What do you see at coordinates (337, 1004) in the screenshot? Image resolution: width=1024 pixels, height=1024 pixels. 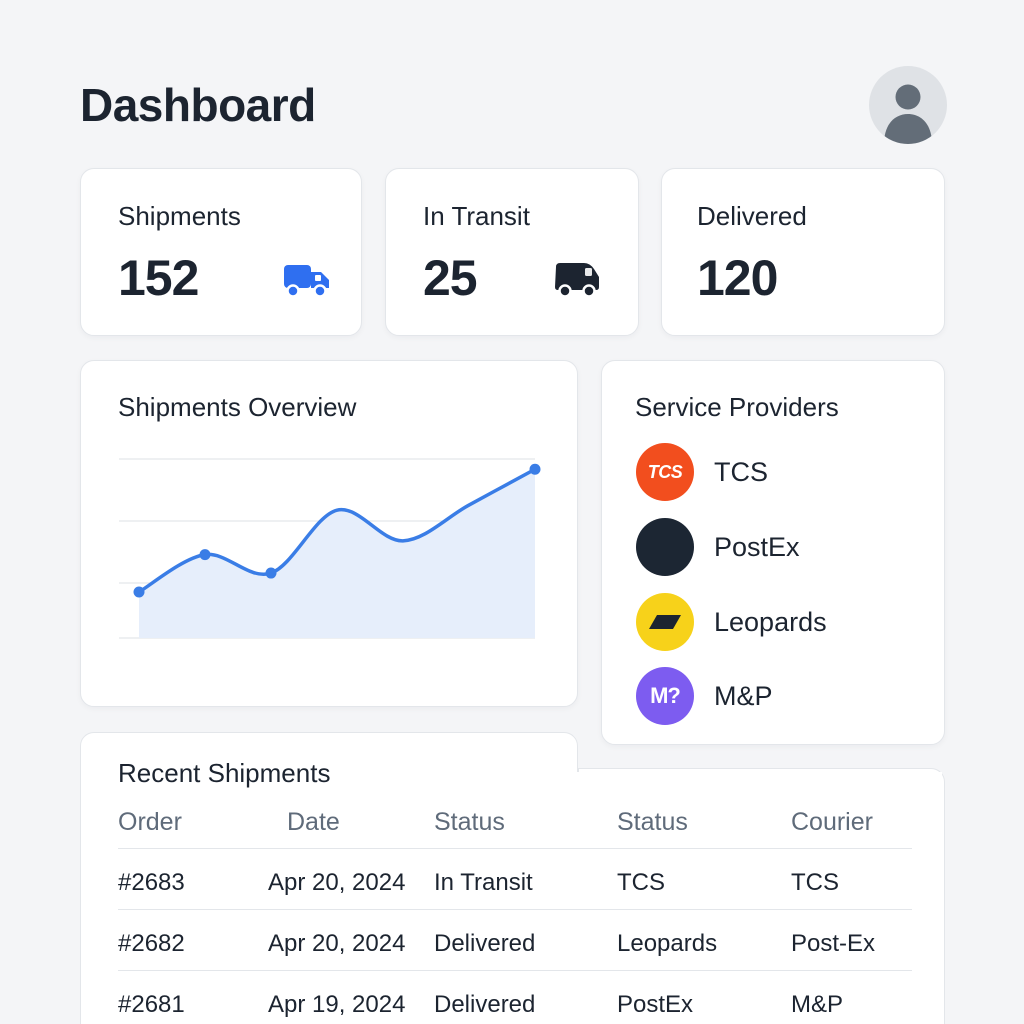 I see `date-cell: Apr 19, 2024` at bounding box center [337, 1004].